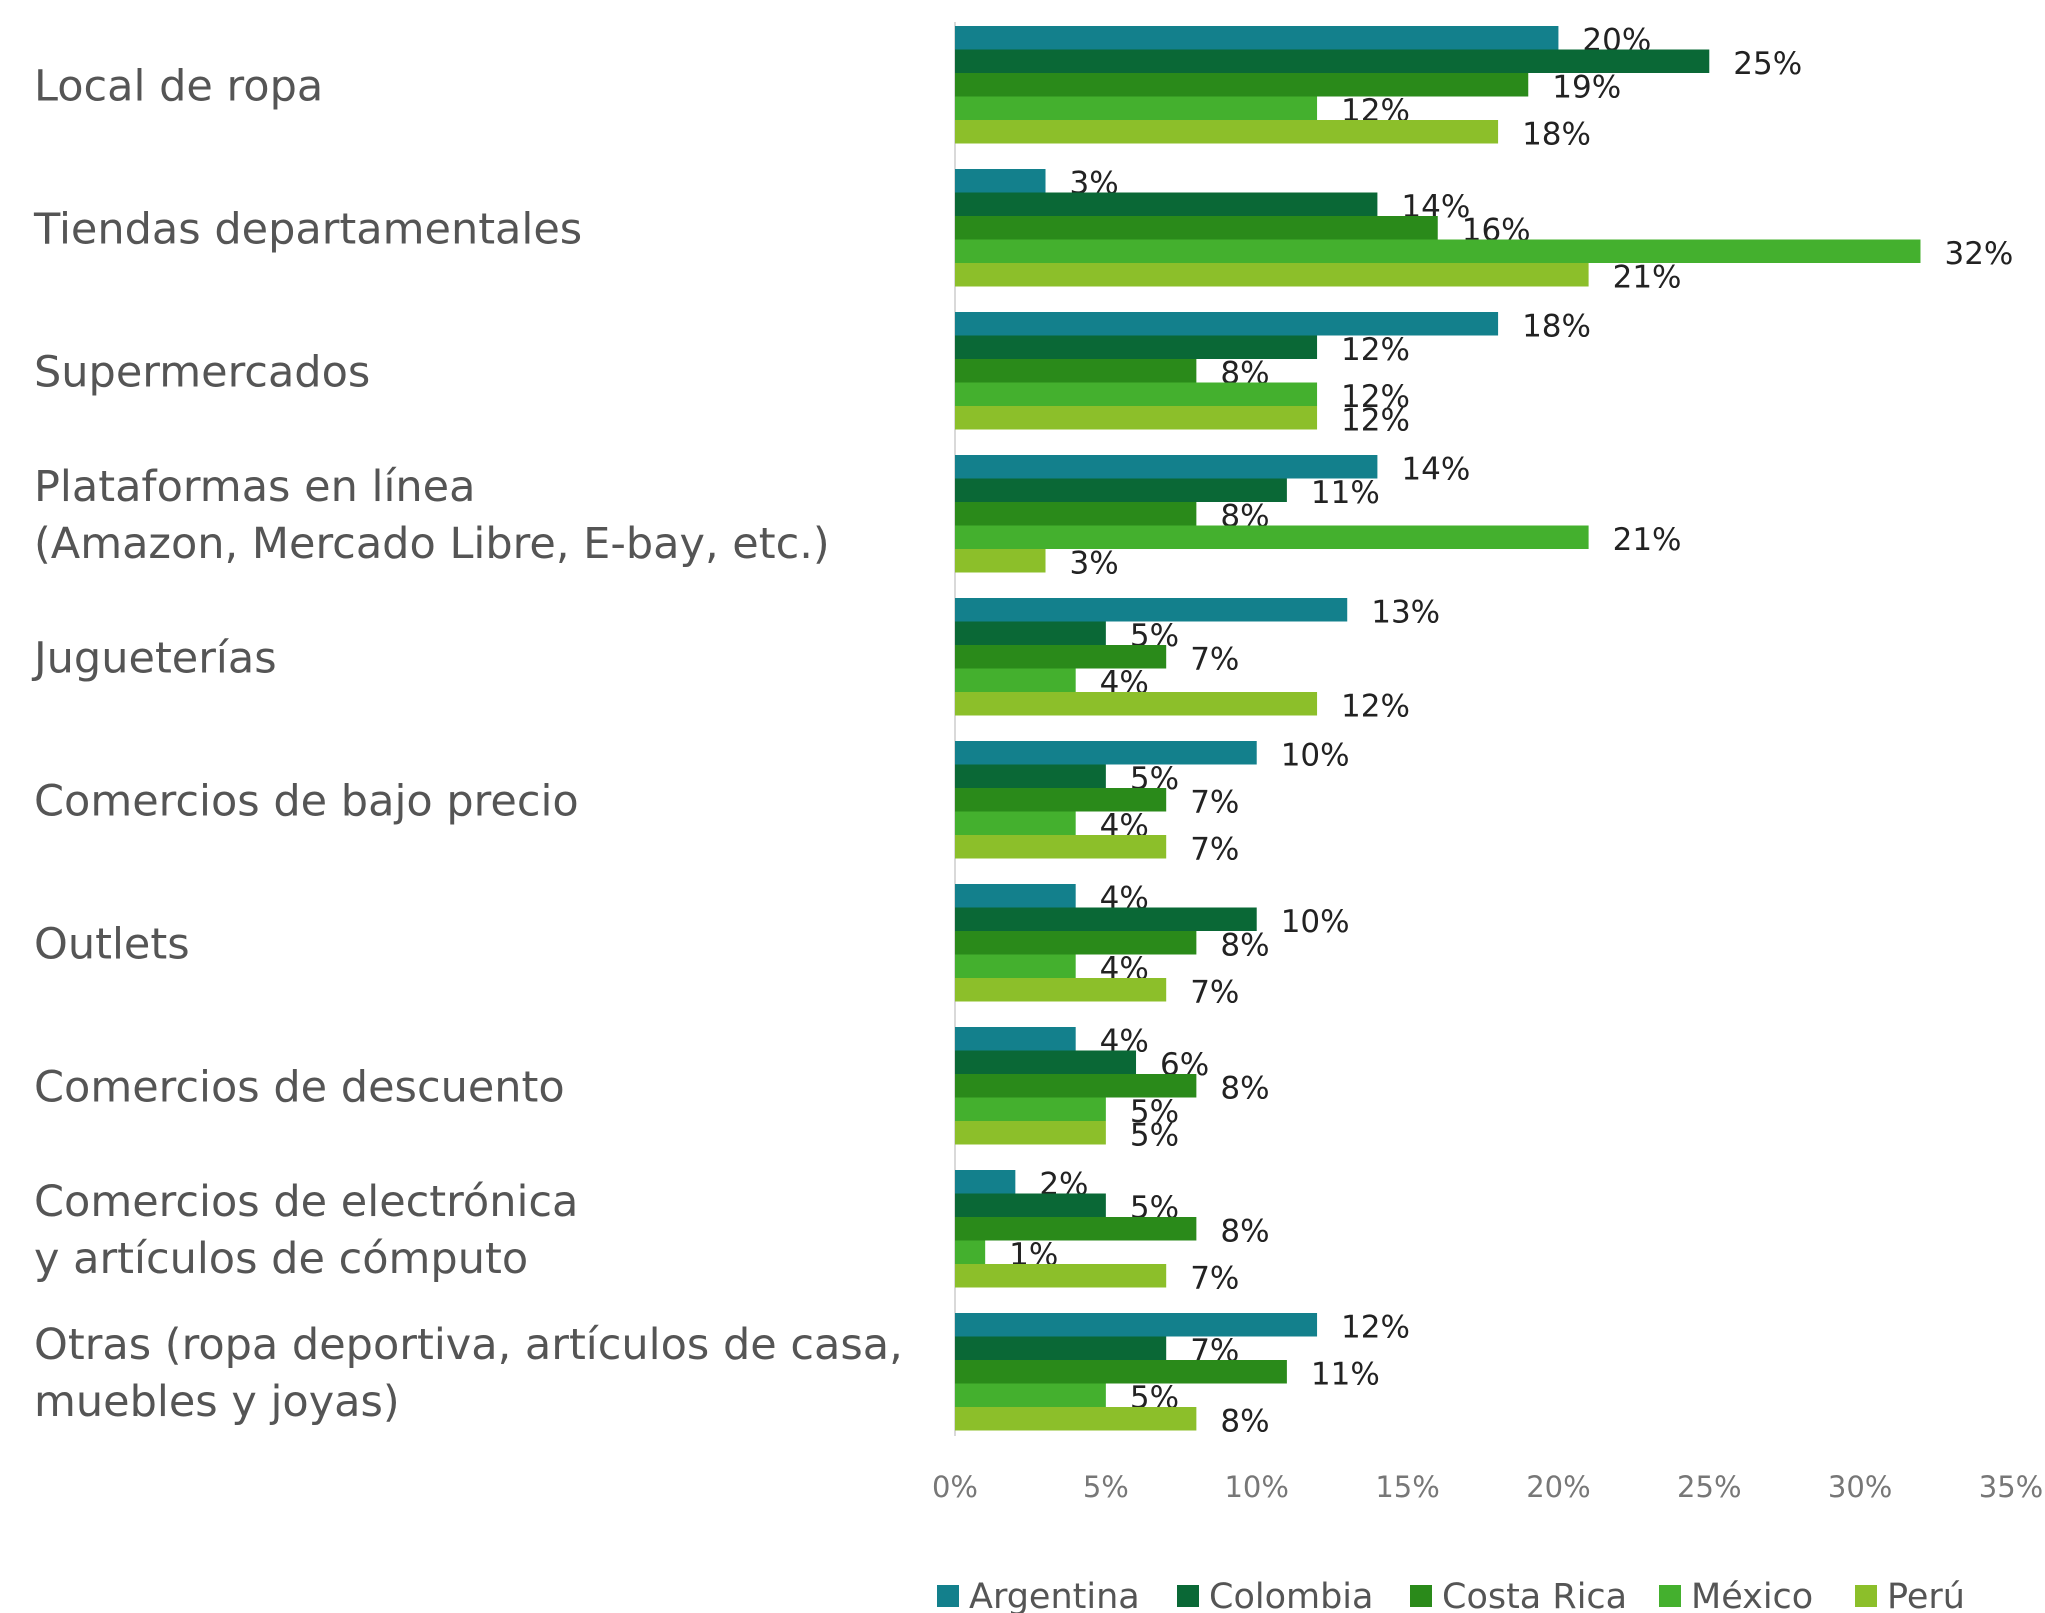 The height and width of the screenshot is (1613, 2045). Describe the element at coordinates (2011, 1487) in the screenshot. I see `x-tick-label: 35%` at that location.